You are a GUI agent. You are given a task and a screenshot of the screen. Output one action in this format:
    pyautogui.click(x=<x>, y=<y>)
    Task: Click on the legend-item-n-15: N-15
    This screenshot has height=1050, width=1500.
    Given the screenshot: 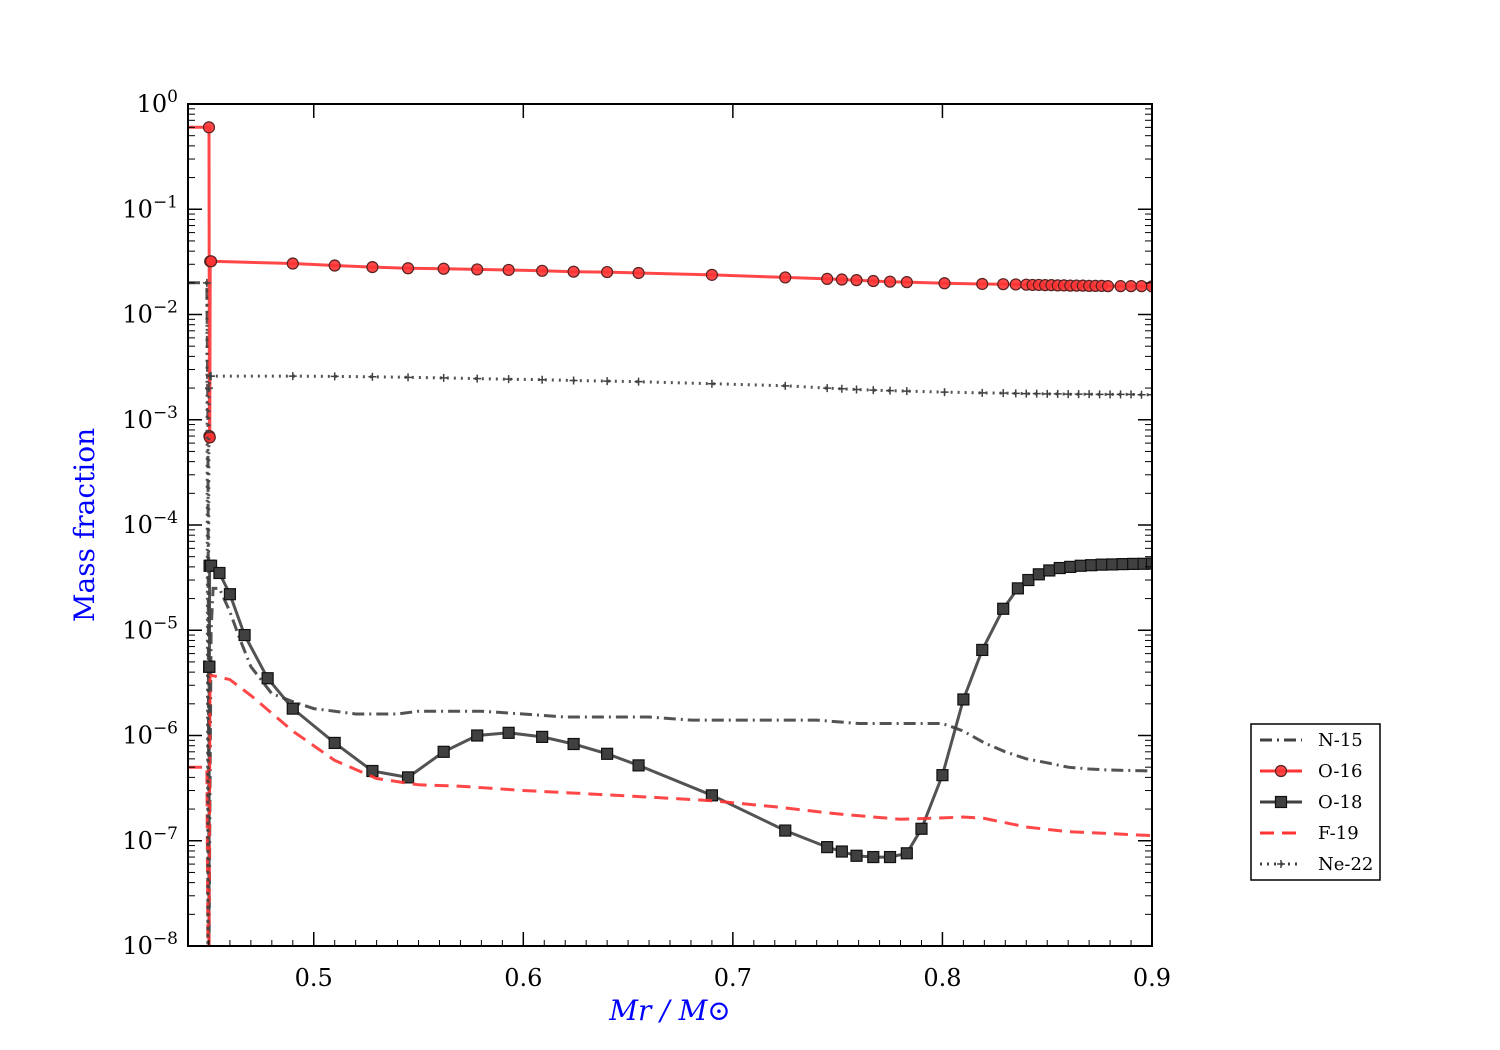 What is the action you would take?
    pyautogui.click(x=1311, y=740)
    